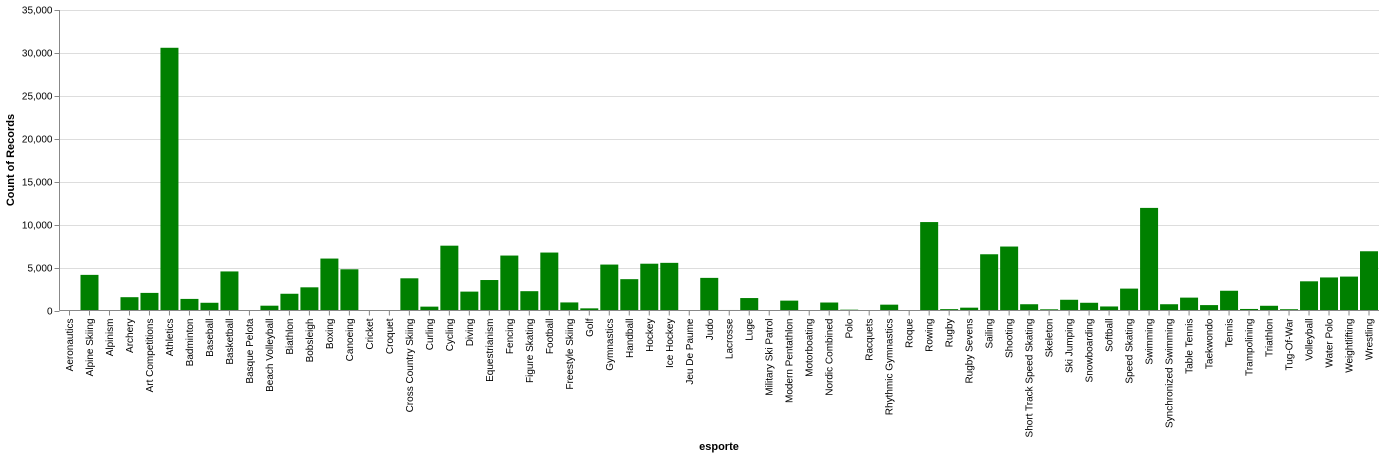  I want to click on x-tick-label: Golf, so click(590, 327).